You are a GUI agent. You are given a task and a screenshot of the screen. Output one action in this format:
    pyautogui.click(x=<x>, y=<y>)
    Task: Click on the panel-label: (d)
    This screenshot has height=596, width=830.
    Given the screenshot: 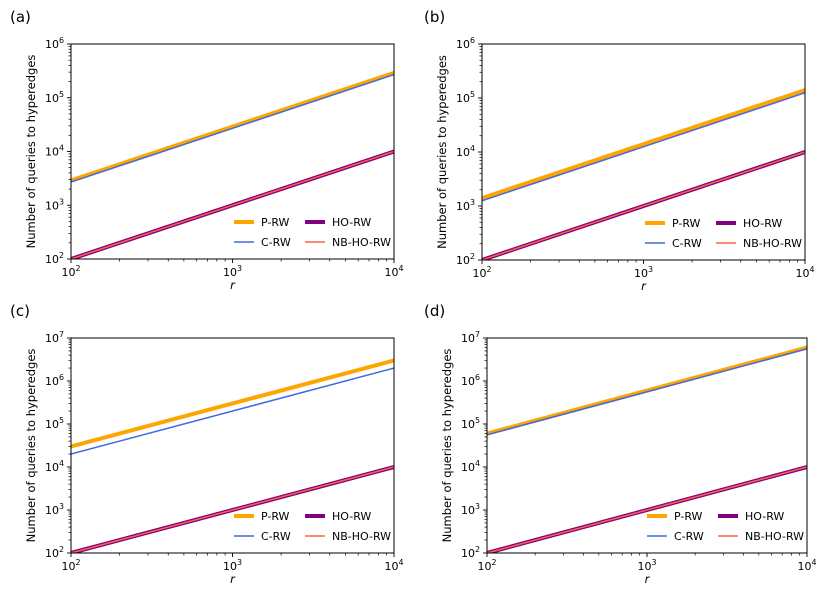 What is the action you would take?
    pyautogui.click(x=434, y=311)
    